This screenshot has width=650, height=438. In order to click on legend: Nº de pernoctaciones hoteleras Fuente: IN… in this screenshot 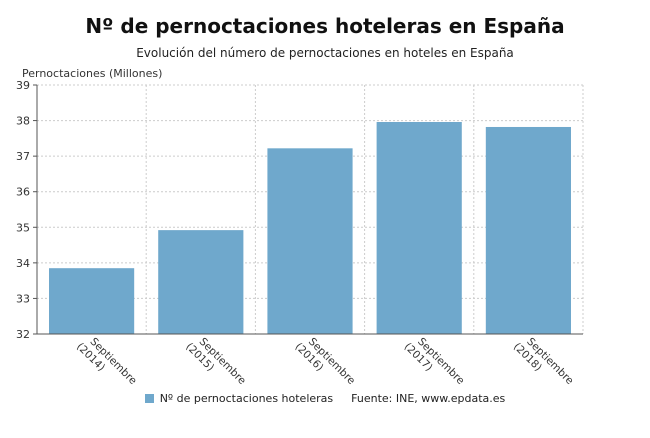, I will do `click(325, 398)`.